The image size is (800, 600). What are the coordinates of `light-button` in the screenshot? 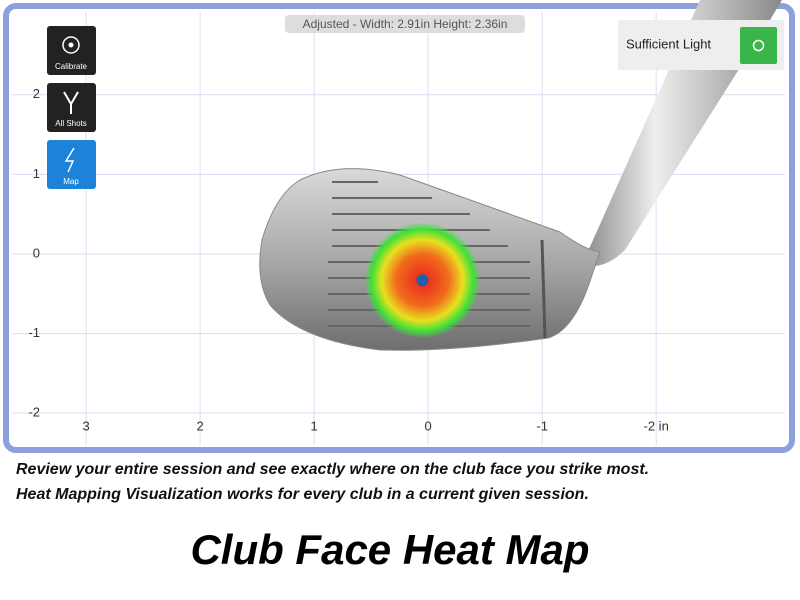 It's located at (758, 45).